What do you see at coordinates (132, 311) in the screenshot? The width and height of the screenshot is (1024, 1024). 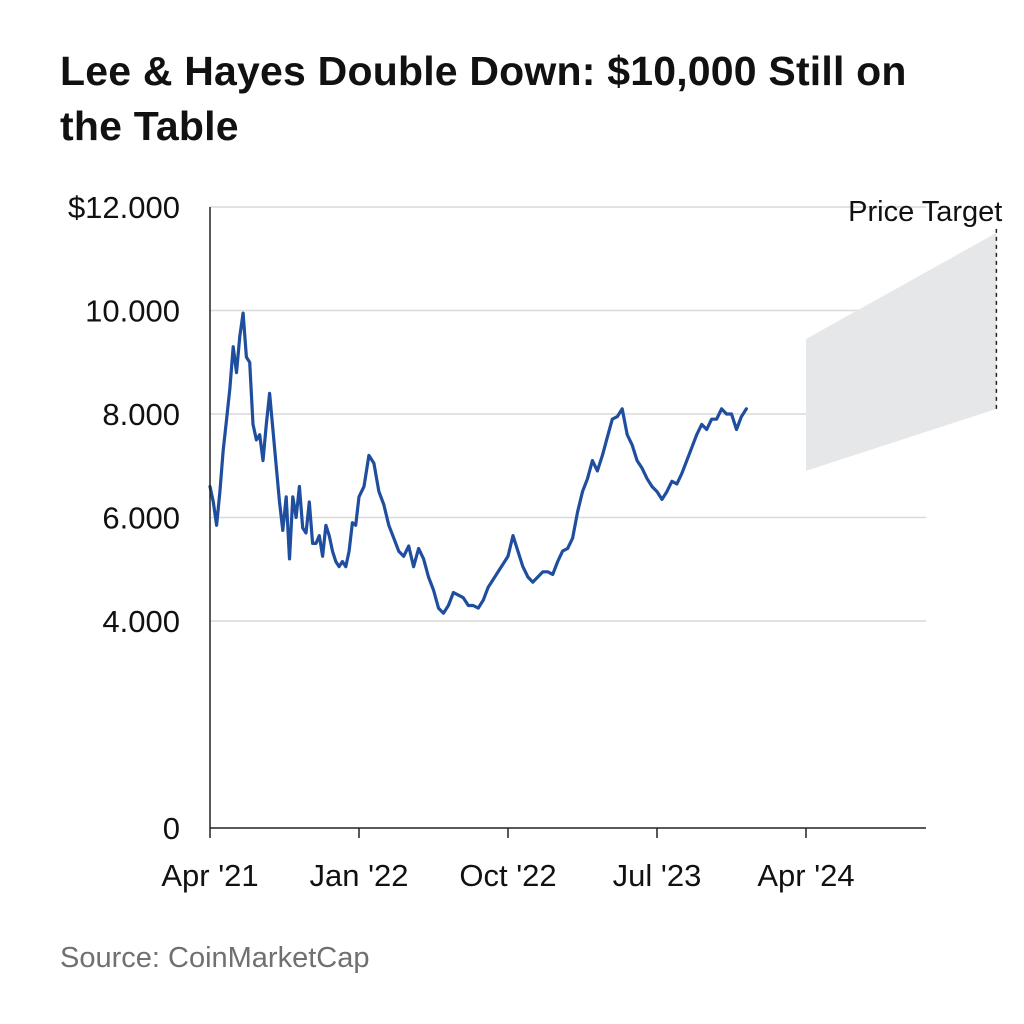 I see `y-tick-label: 10.000` at bounding box center [132, 311].